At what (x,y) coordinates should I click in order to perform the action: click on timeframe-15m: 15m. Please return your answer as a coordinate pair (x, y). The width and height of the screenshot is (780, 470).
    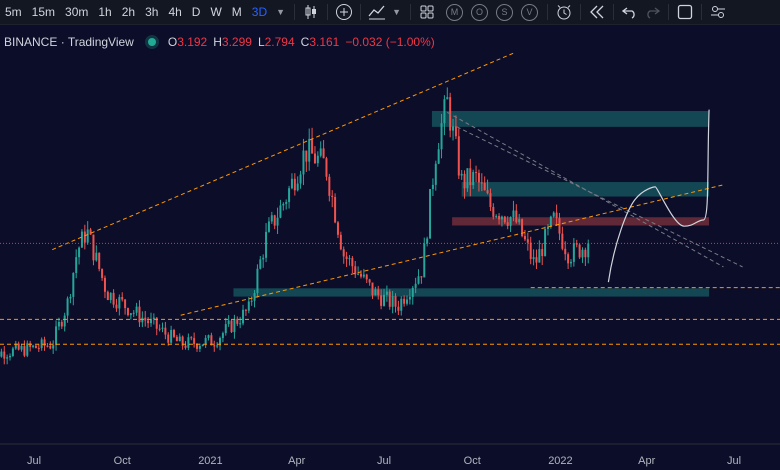
    Looking at the image, I should click on (43, 12).